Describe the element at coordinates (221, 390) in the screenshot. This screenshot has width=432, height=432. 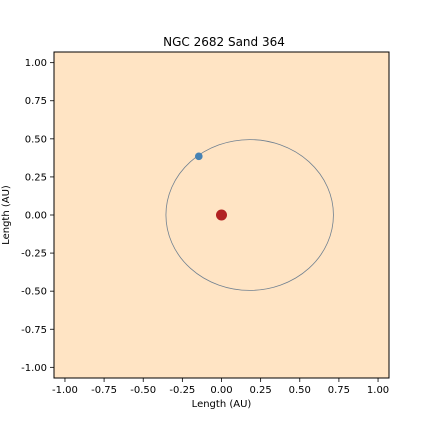
I see `x-tick-label: 0.00` at that location.